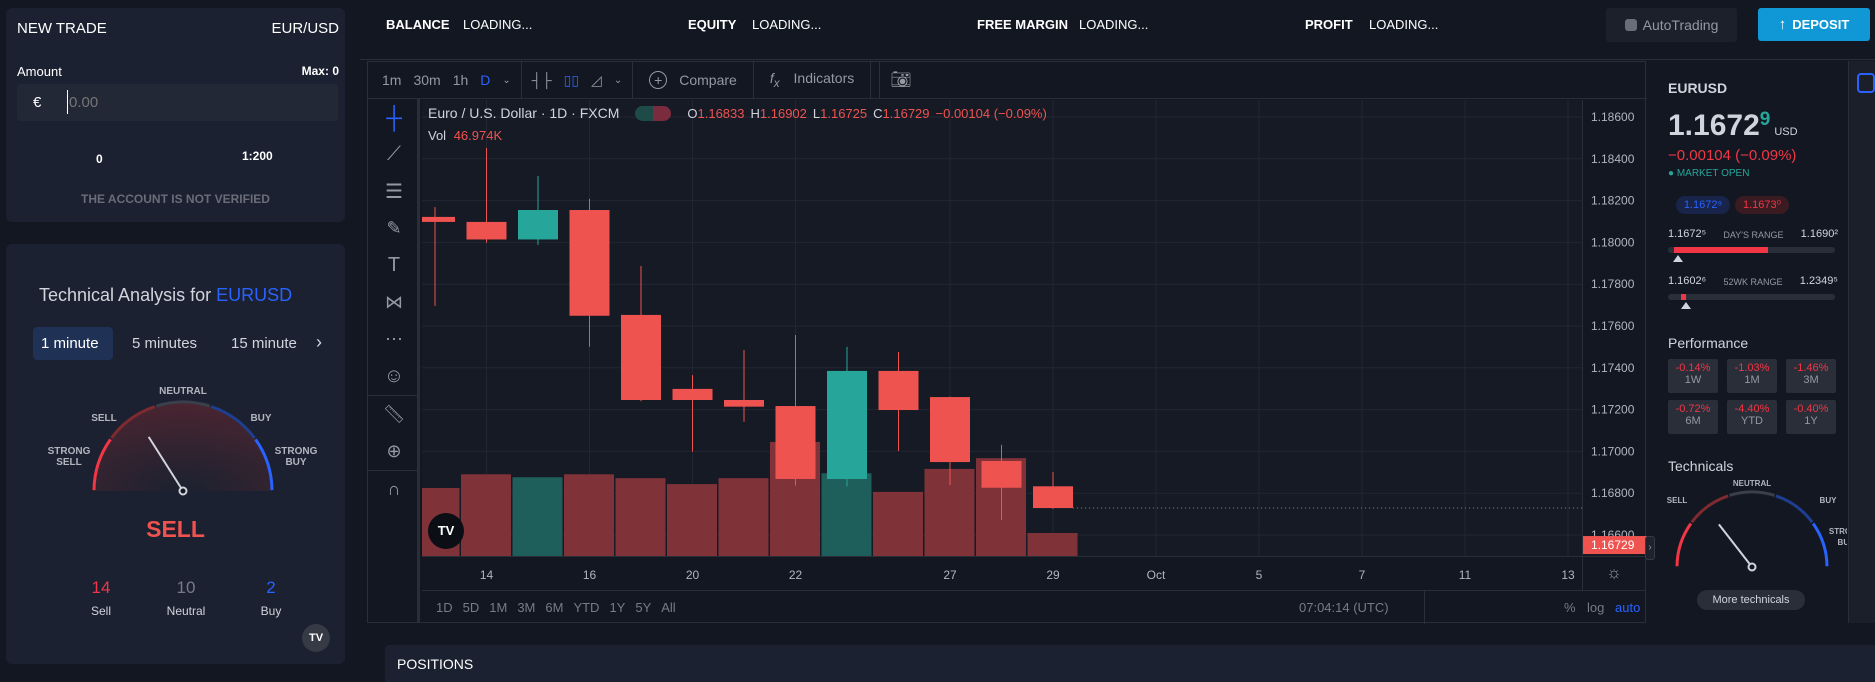  Describe the element at coordinates (693, 80) in the screenshot. I see `compare-button: + Compare` at that location.